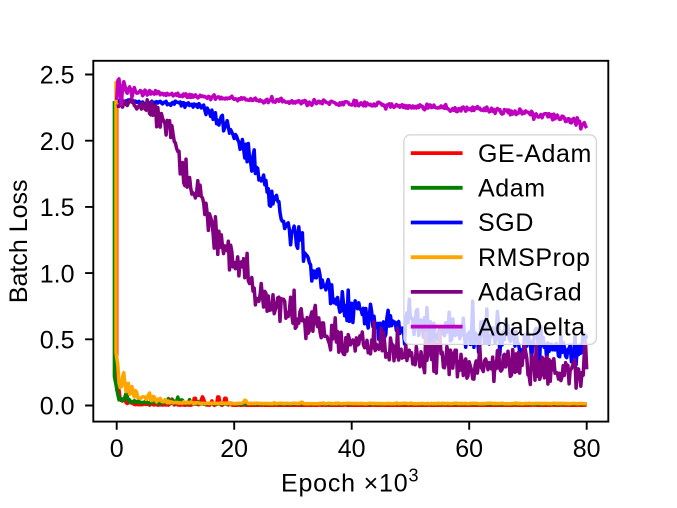  Describe the element at coordinates (57, 407) in the screenshot. I see `svg-text: 0.0` at that location.